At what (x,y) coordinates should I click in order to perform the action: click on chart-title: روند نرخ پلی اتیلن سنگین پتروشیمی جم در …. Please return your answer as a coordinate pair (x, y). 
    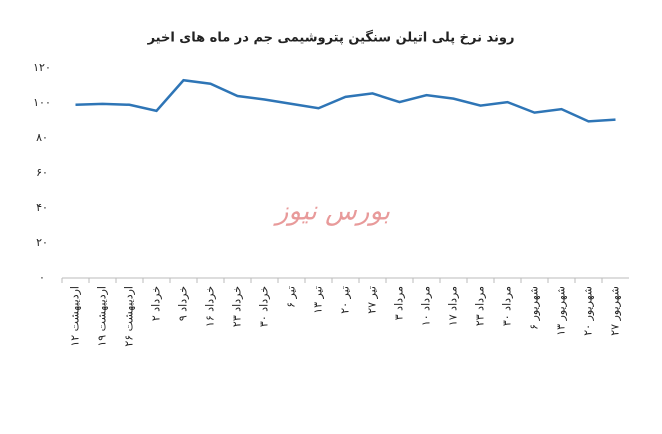
    Looking at the image, I should click on (331, 38).